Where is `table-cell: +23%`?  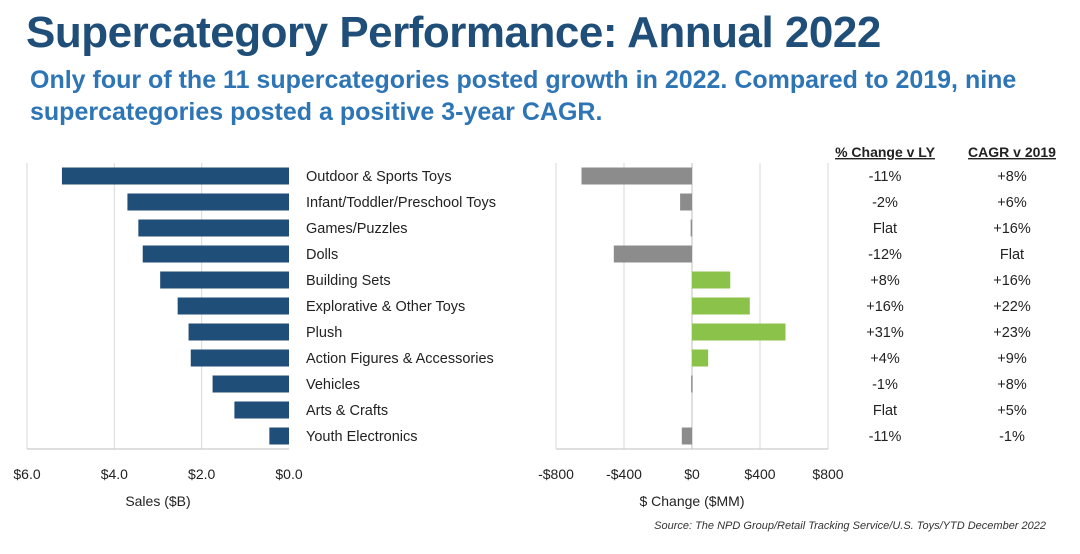 table-cell: +23% is located at coordinates (1012, 333).